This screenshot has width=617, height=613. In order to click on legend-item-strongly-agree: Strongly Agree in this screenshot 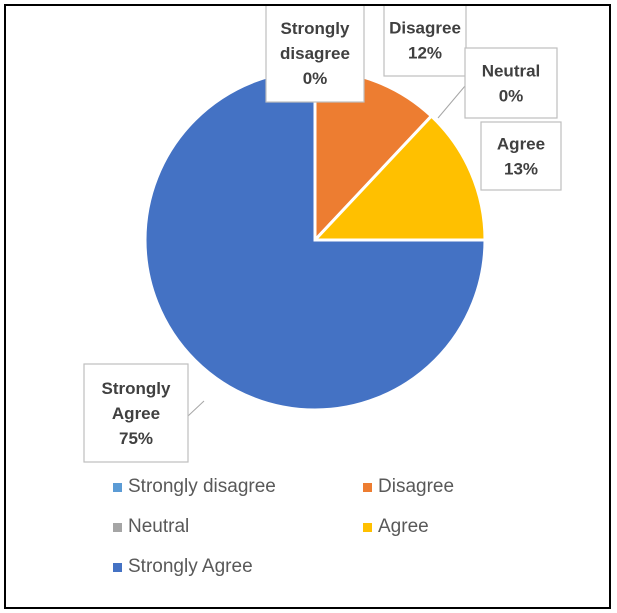, I will do `click(183, 567)`.